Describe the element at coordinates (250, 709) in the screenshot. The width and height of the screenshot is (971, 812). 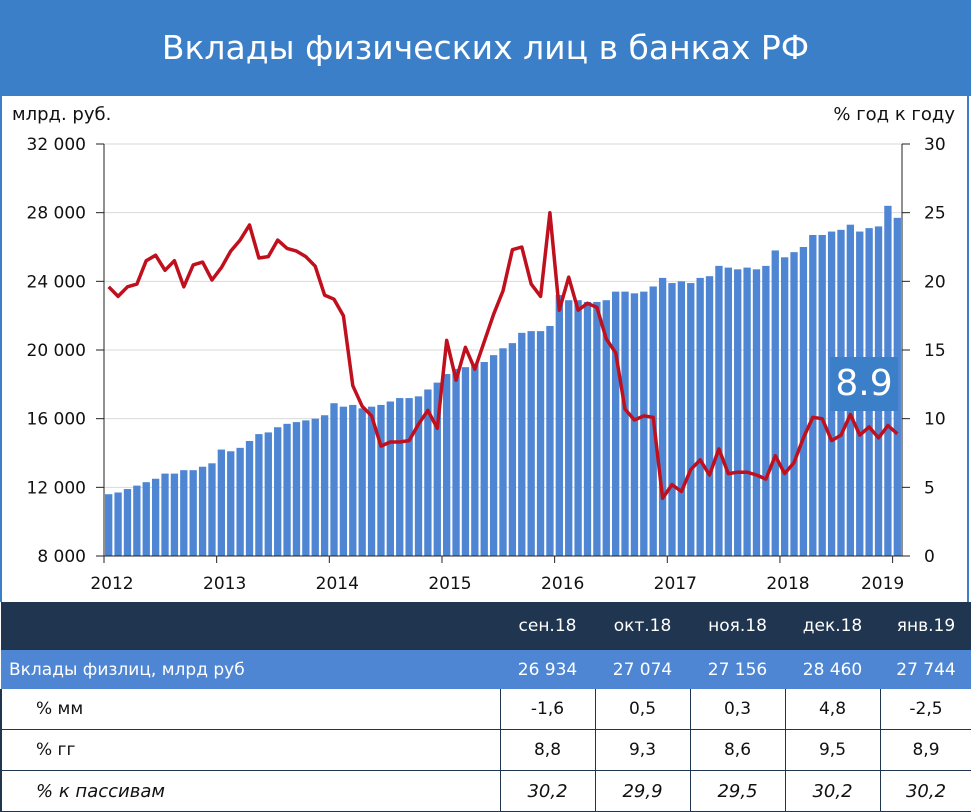
I see `row-label: % мм` at that location.